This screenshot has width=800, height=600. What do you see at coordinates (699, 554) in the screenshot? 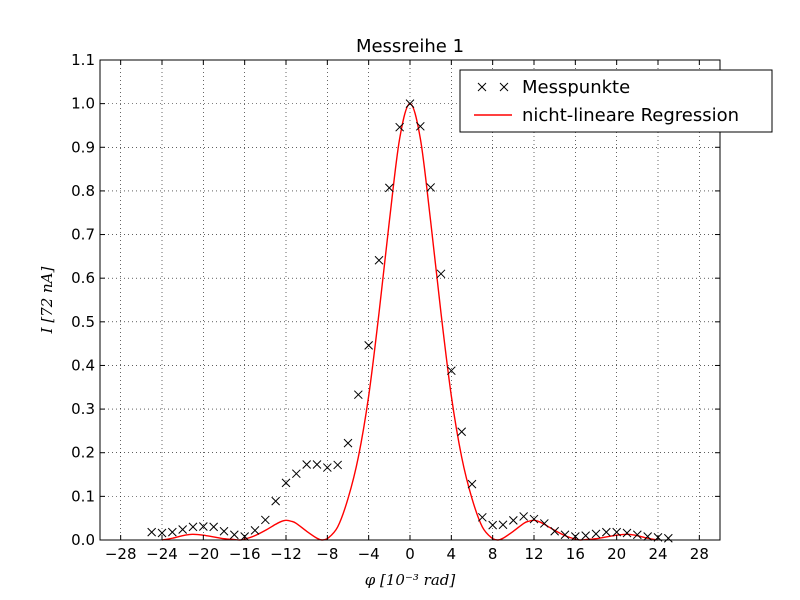
I see `x-tick-label: 28` at bounding box center [699, 554].